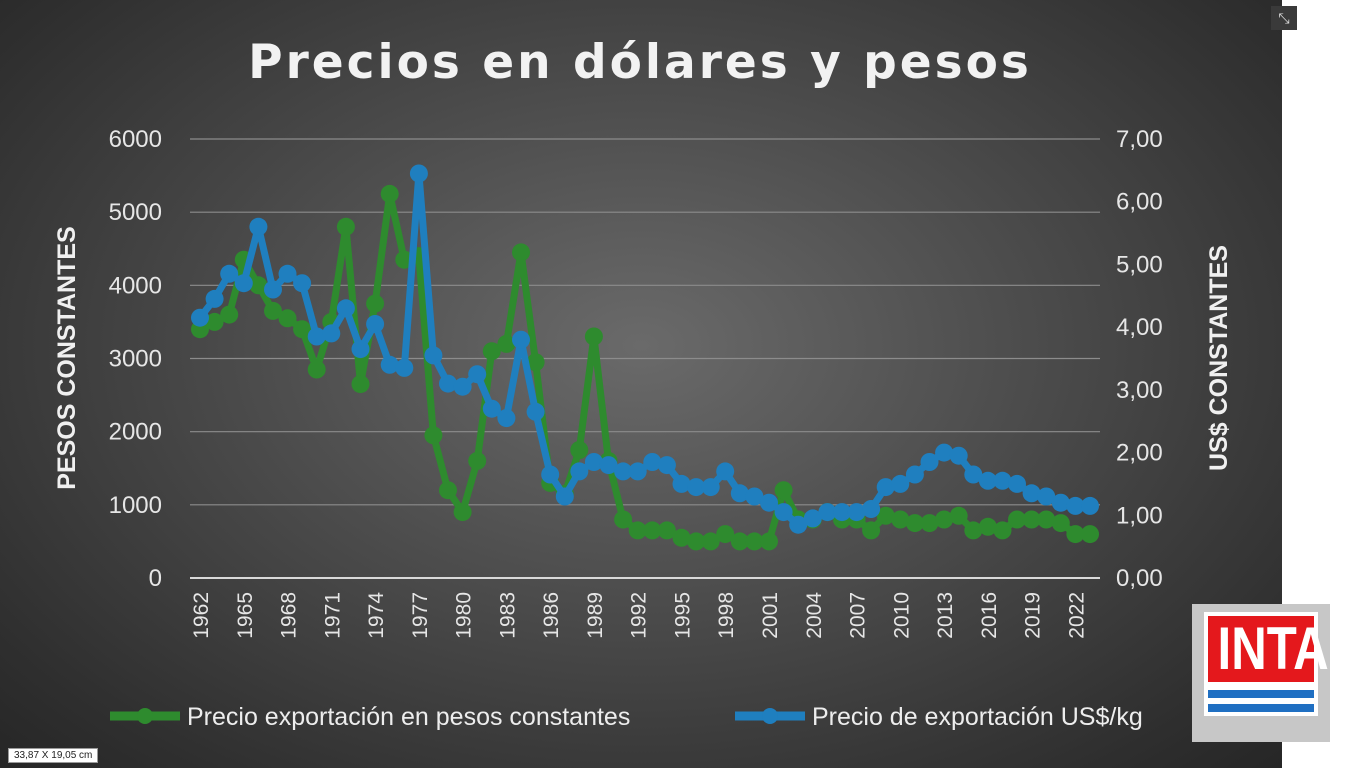  I want to click on legend-marker-usd, so click(770, 716).